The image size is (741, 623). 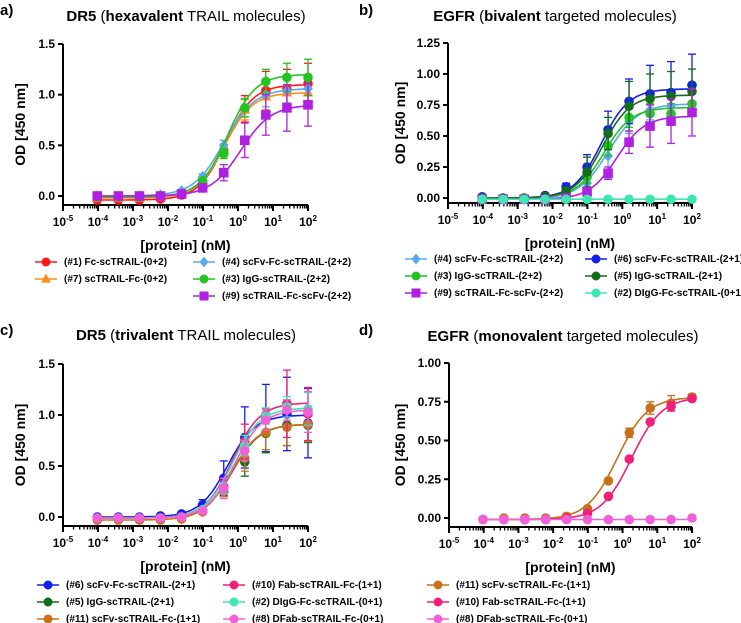 What do you see at coordinates (429, 167) in the screenshot?
I see `y-tick-label: 0.25` at bounding box center [429, 167].